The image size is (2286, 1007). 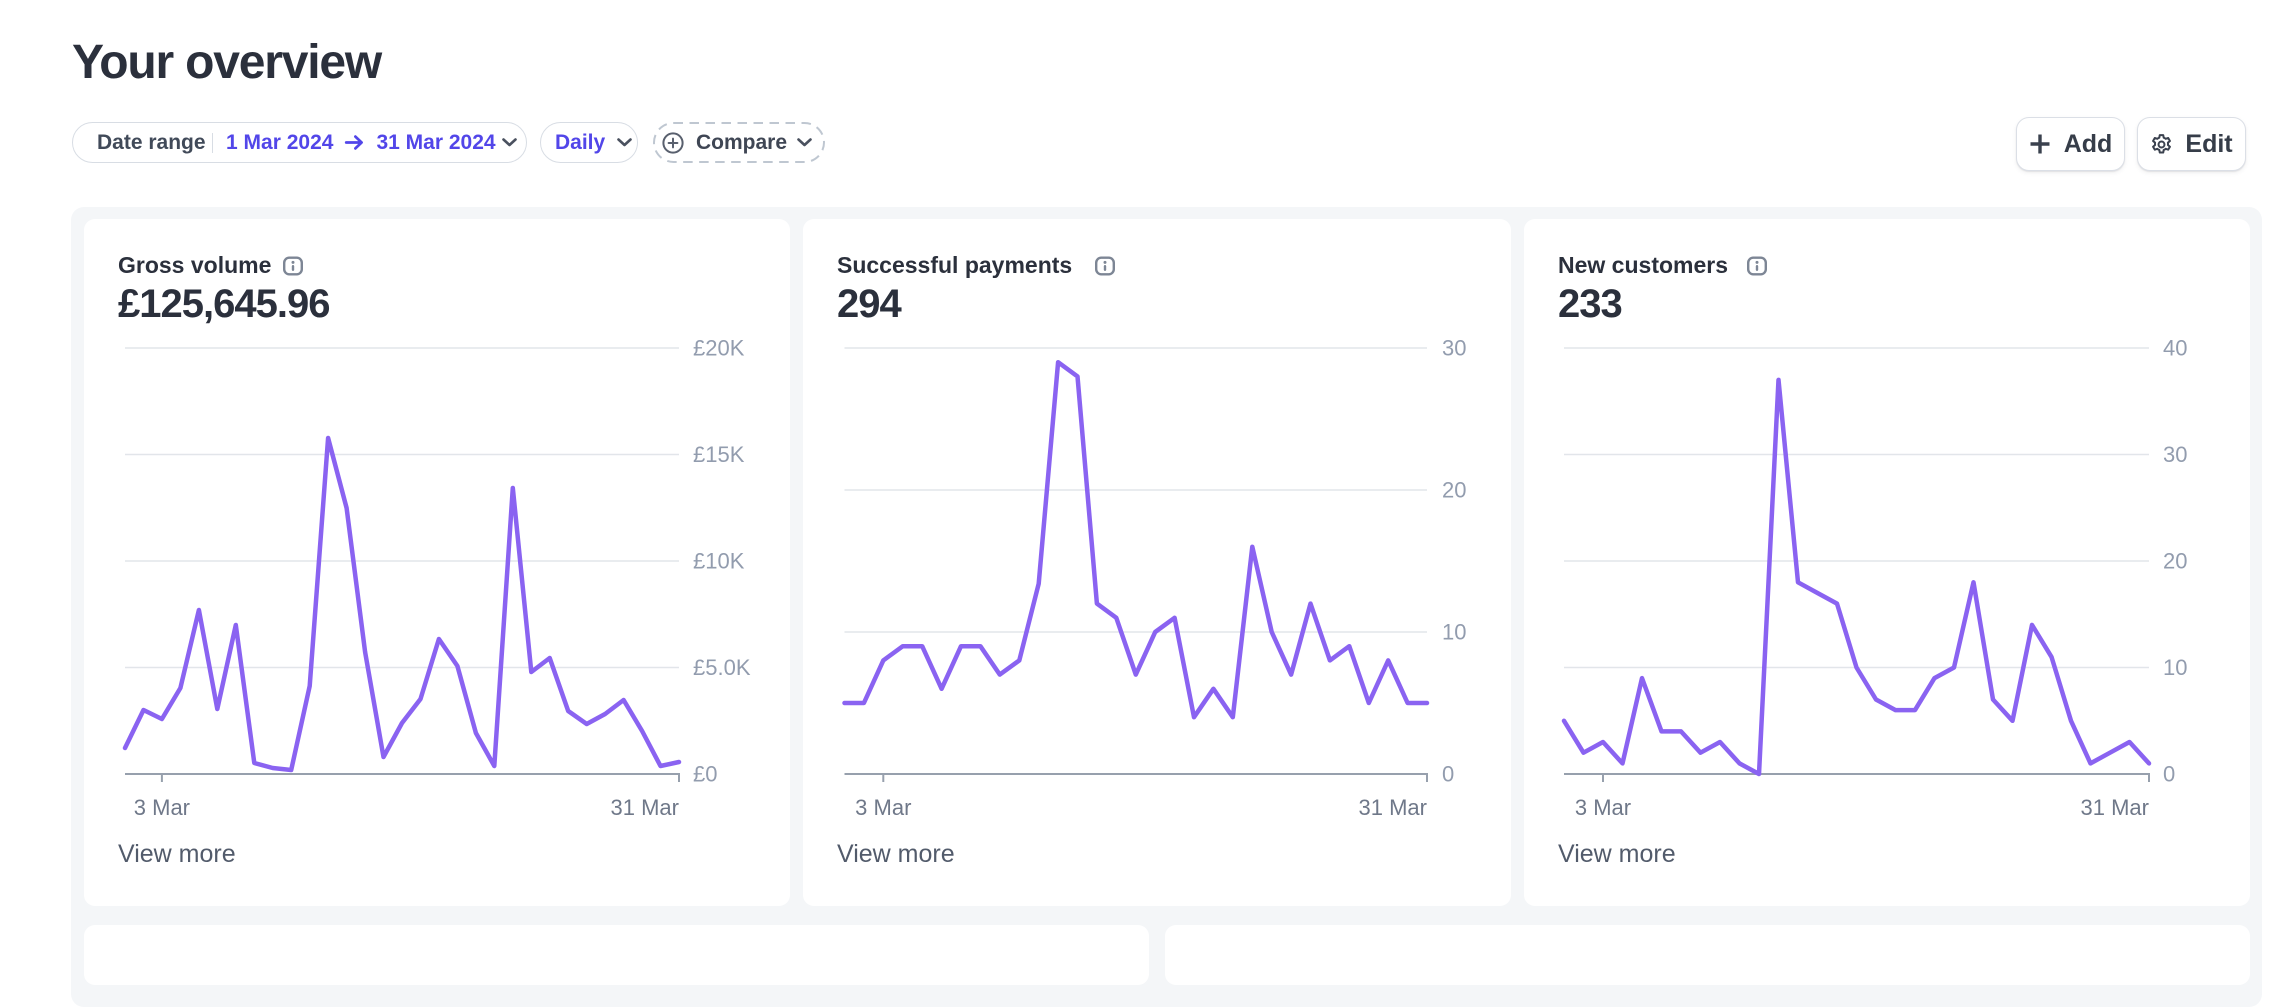 I want to click on svg-text: £15K, so click(x=719, y=454).